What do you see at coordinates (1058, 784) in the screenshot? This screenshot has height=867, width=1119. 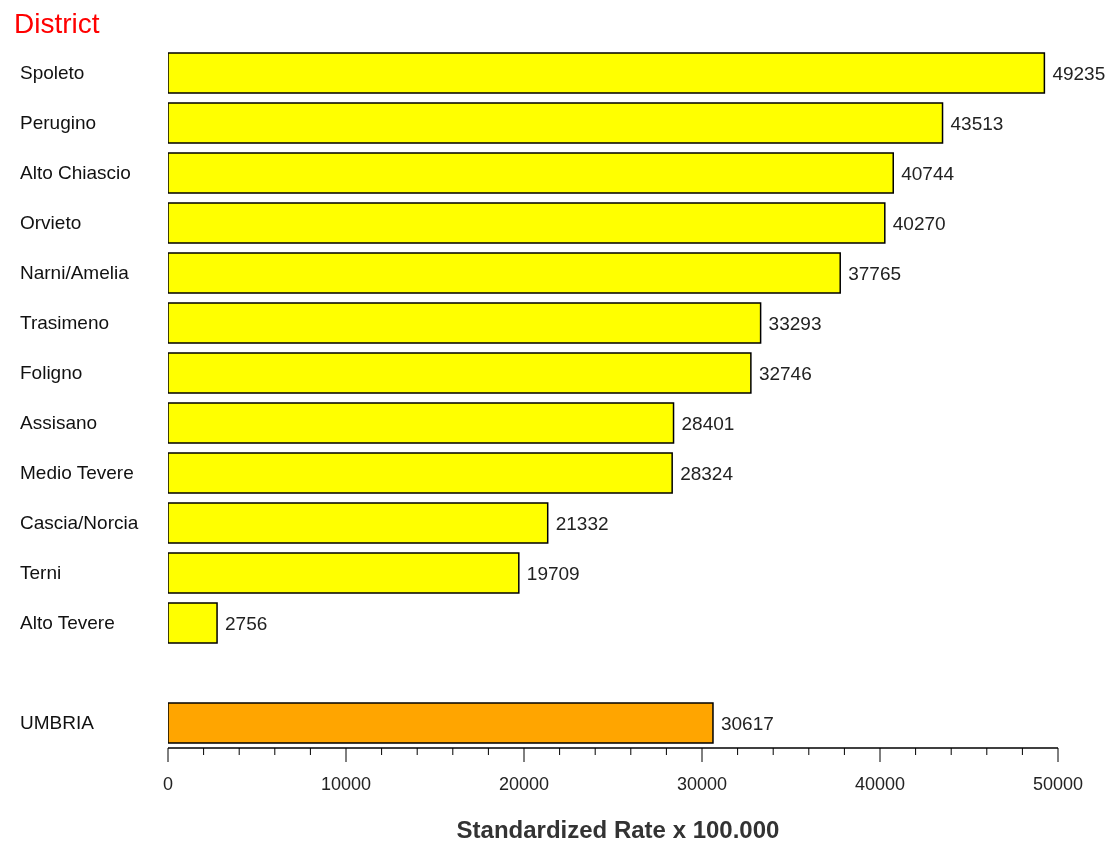 I see `x-tick-label: 50000` at bounding box center [1058, 784].